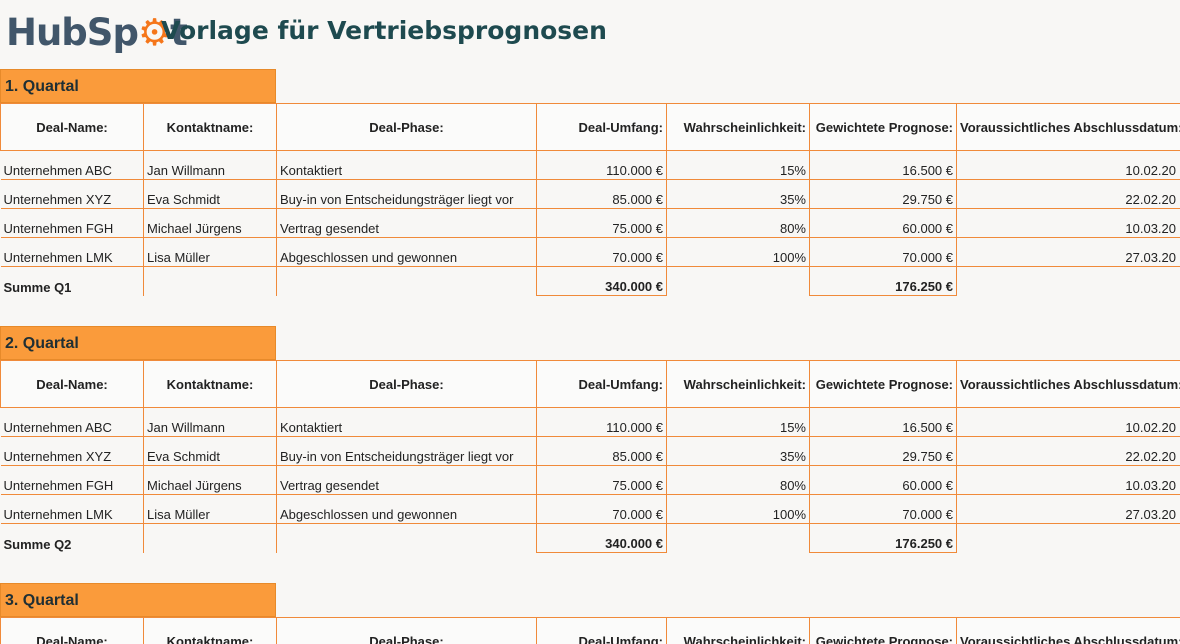  I want to click on sprocket-icon: ⚙, so click(154, 32).